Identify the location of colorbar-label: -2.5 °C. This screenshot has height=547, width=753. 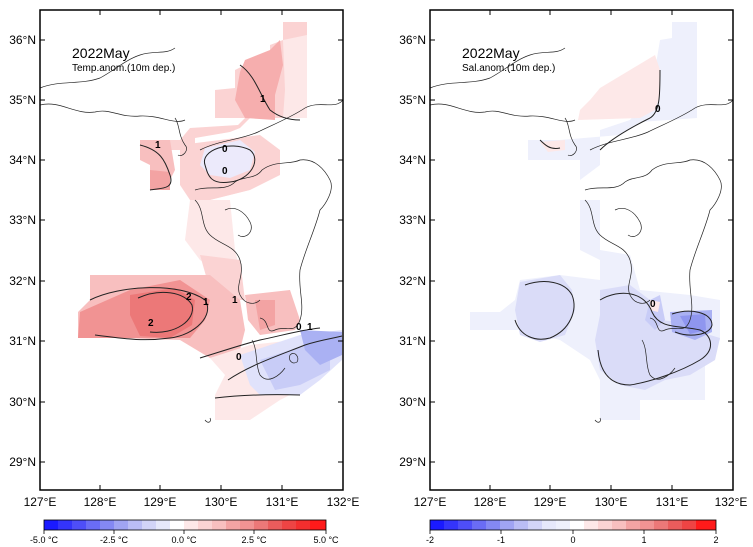
(114, 540).